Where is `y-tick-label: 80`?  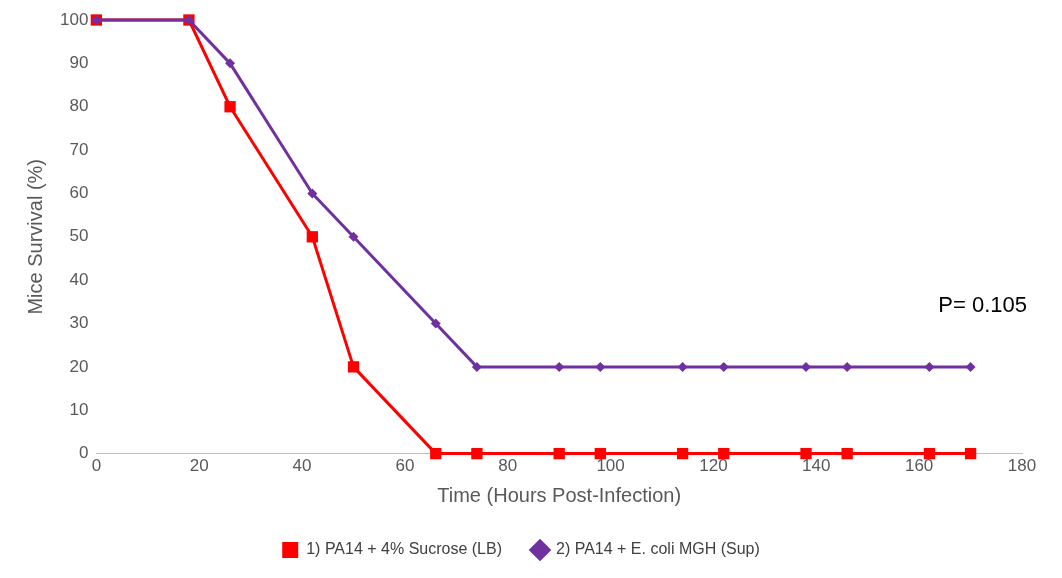
y-tick-label: 80 is located at coordinates (79, 106).